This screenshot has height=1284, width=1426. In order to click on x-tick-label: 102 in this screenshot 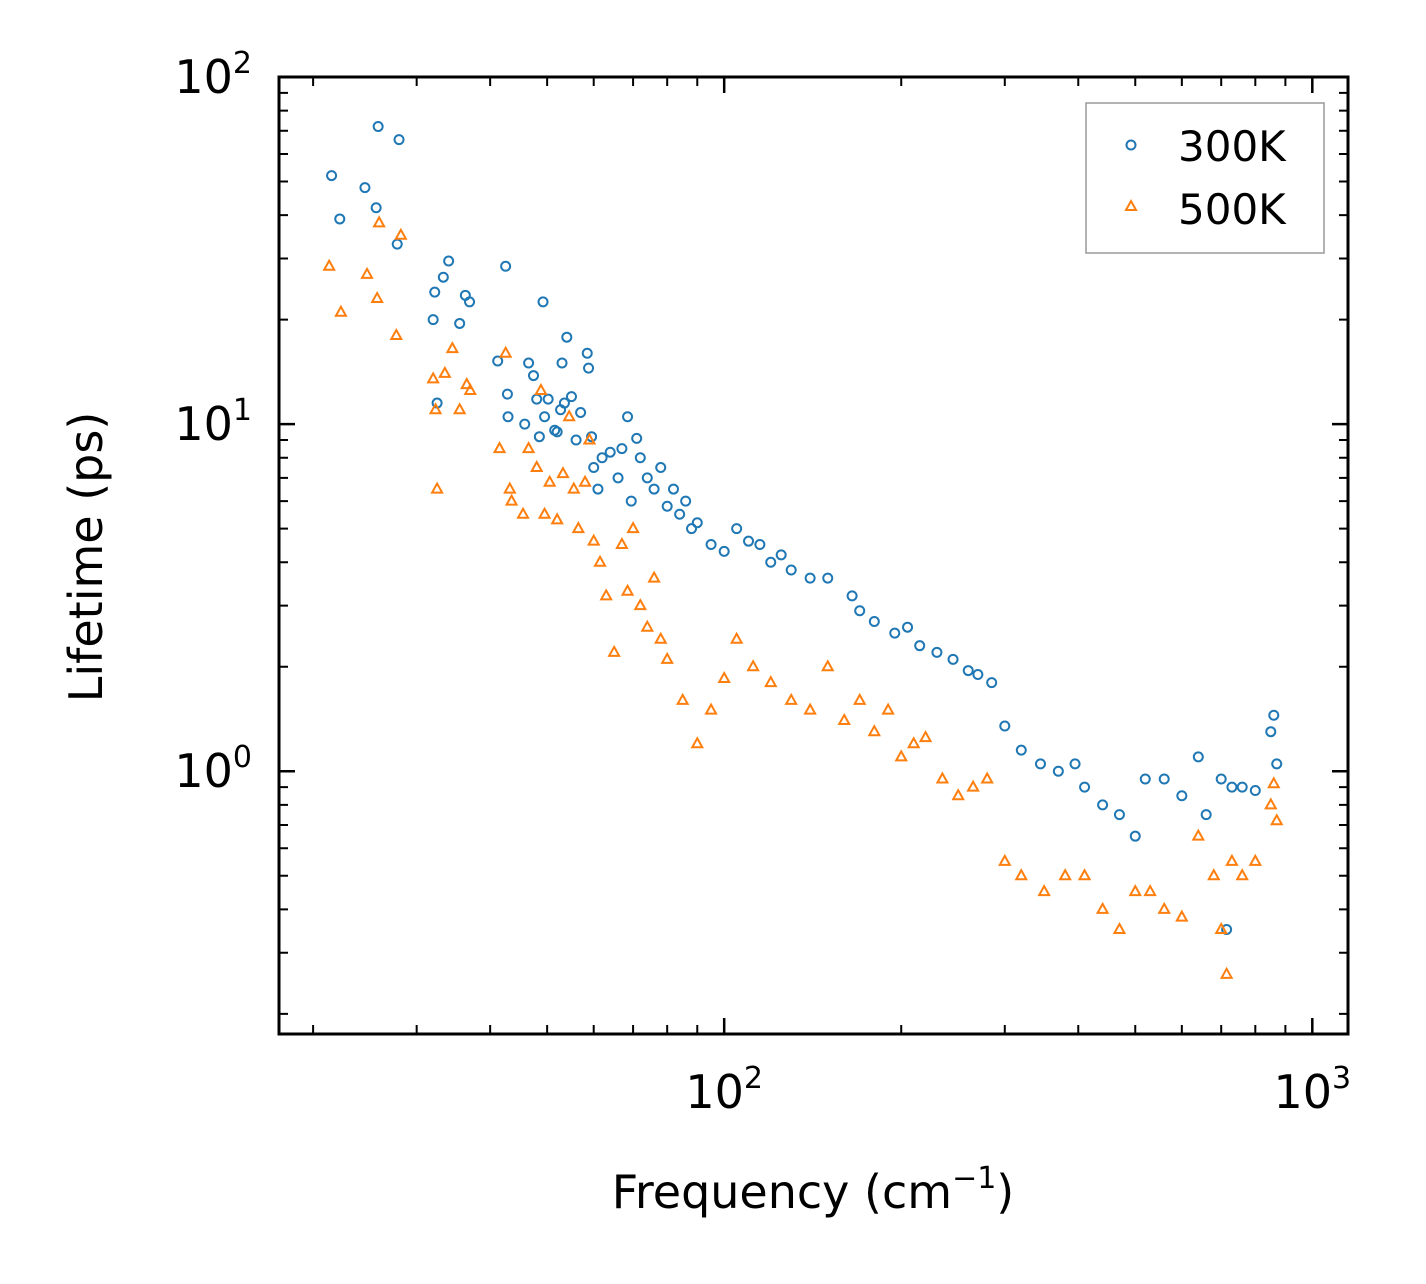, I will do `click(724, 1090)`.